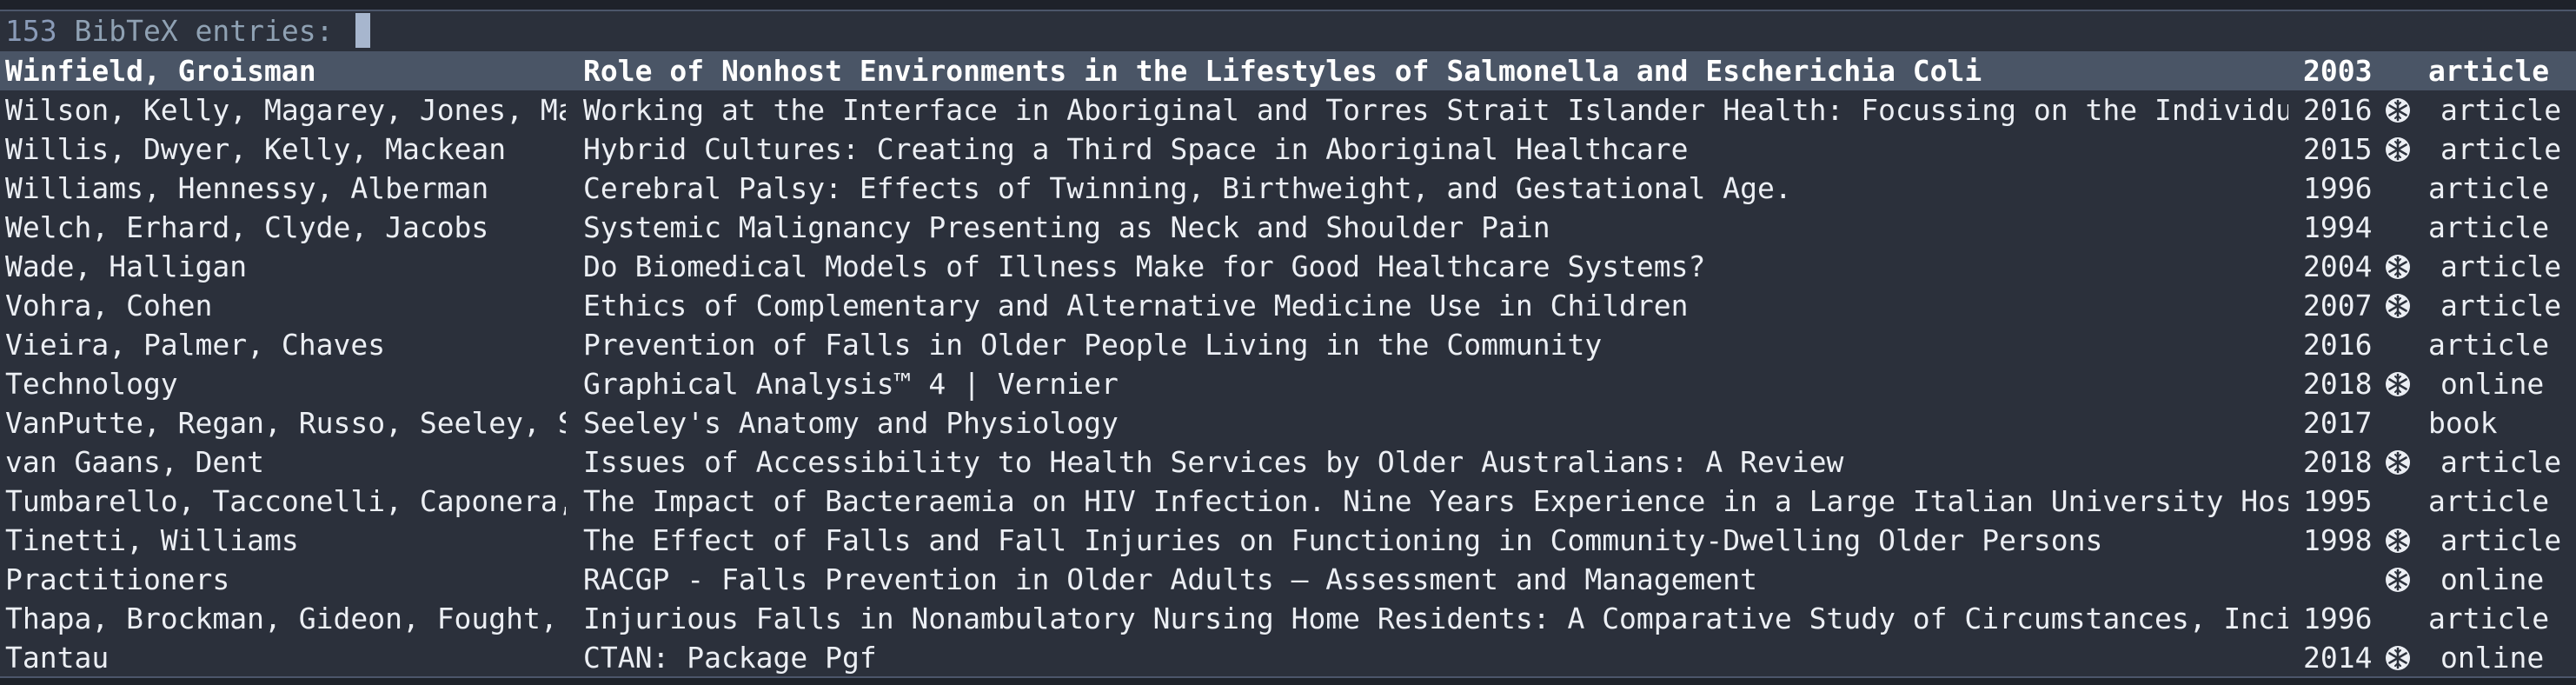 This screenshot has width=2576, height=685. What do you see at coordinates (204, 31) in the screenshot?
I see `prompt-label: BibTeX entries:` at bounding box center [204, 31].